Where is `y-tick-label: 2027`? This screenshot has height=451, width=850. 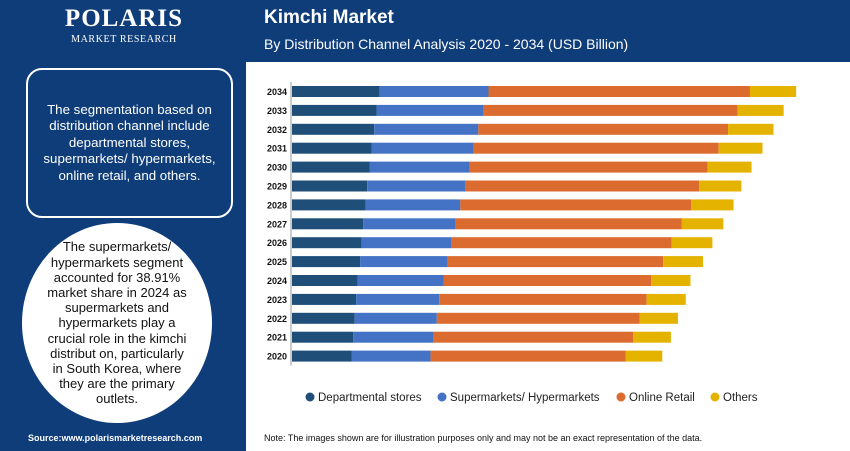
y-tick-label: 2027 is located at coordinates (277, 224).